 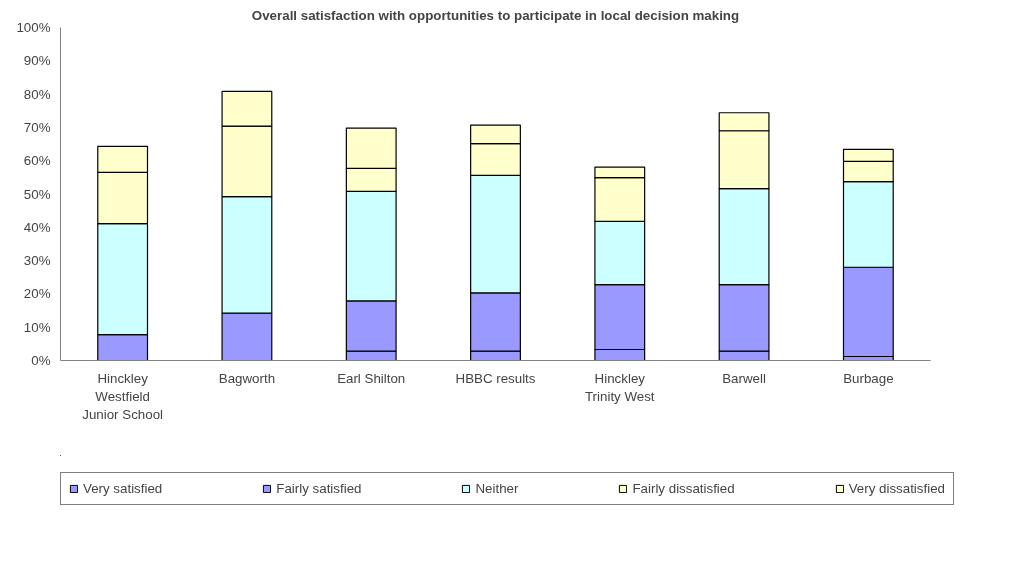 I want to click on y-tick-label: 20%, so click(x=37, y=294).